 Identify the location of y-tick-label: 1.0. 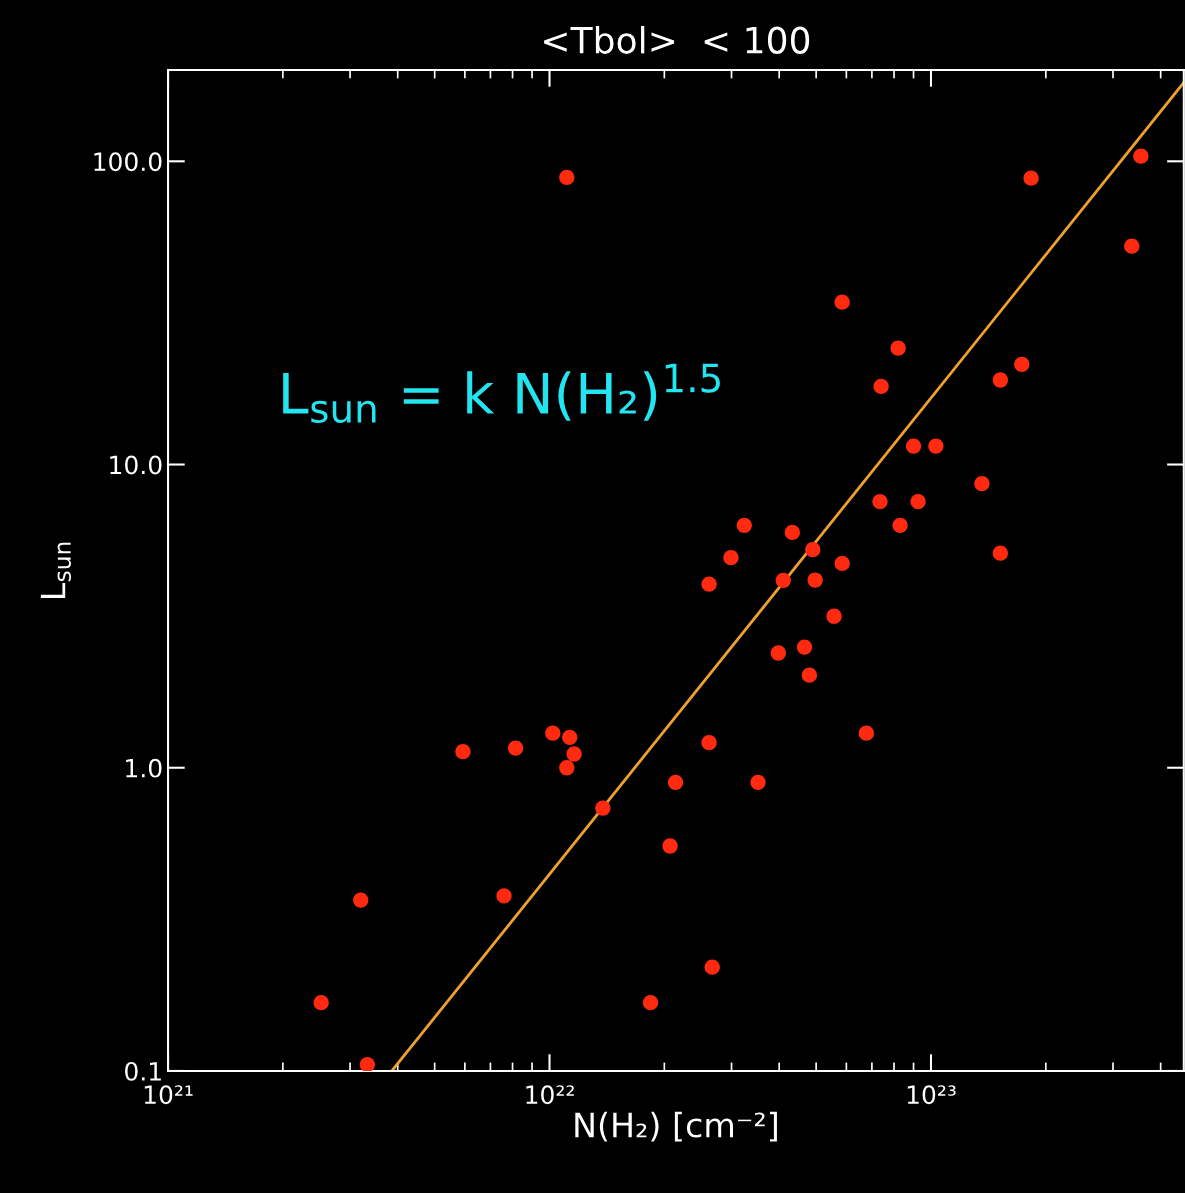
(144, 768).